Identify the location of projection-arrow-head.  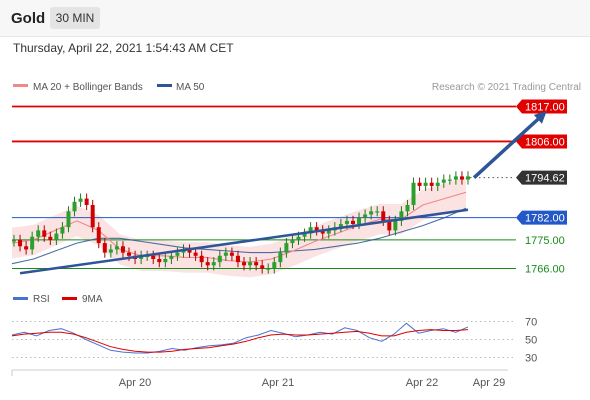
(540, 117).